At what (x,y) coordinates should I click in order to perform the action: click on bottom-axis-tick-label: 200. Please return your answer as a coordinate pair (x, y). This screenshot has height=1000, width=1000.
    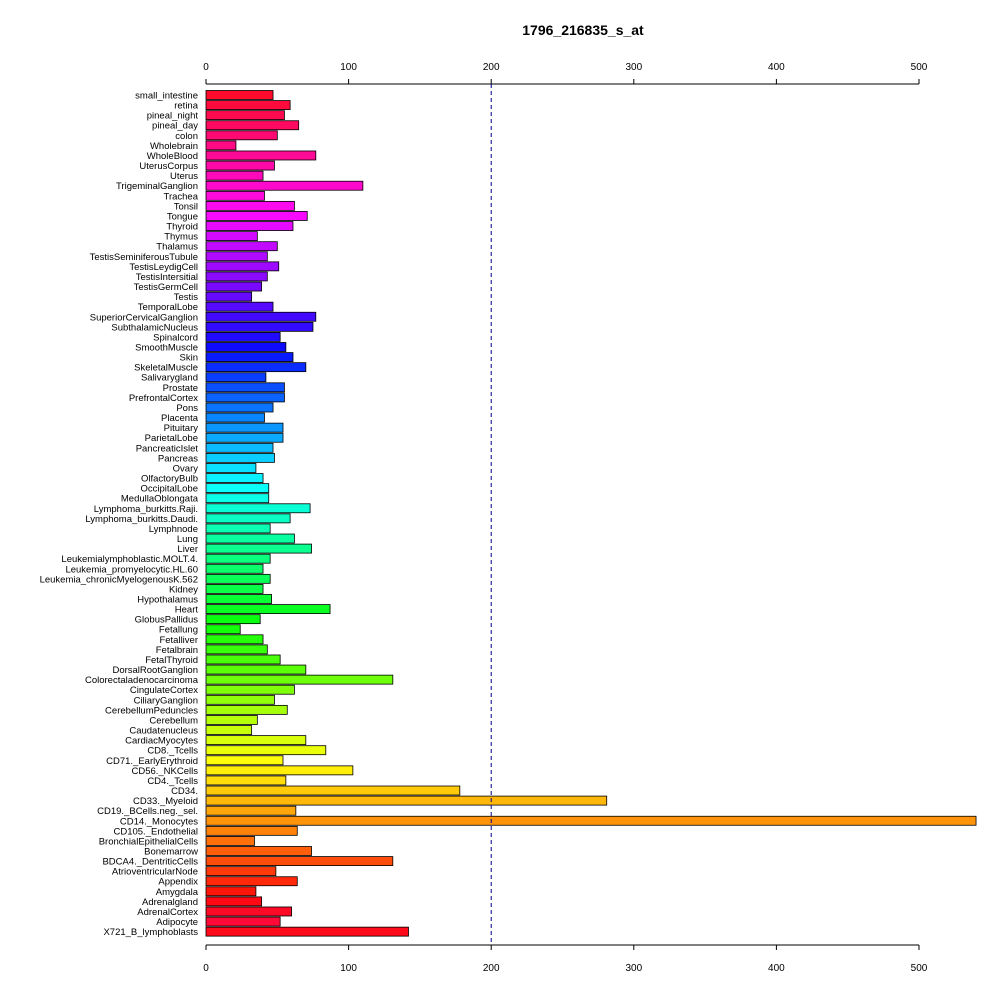
    Looking at the image, I should click on (491, 968).